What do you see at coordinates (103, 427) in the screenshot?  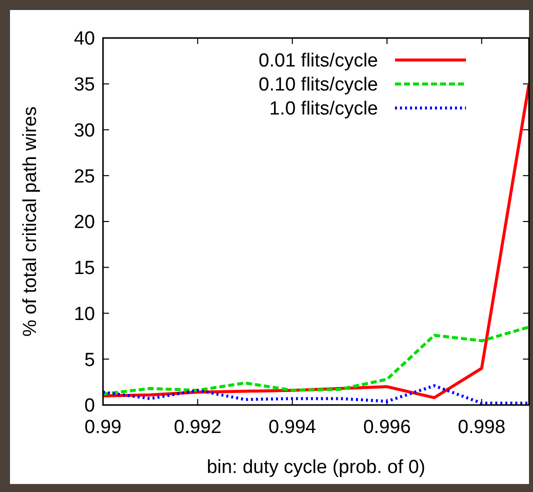 I see `x-tick-label: 0.99` at bounding box center [103, 427].